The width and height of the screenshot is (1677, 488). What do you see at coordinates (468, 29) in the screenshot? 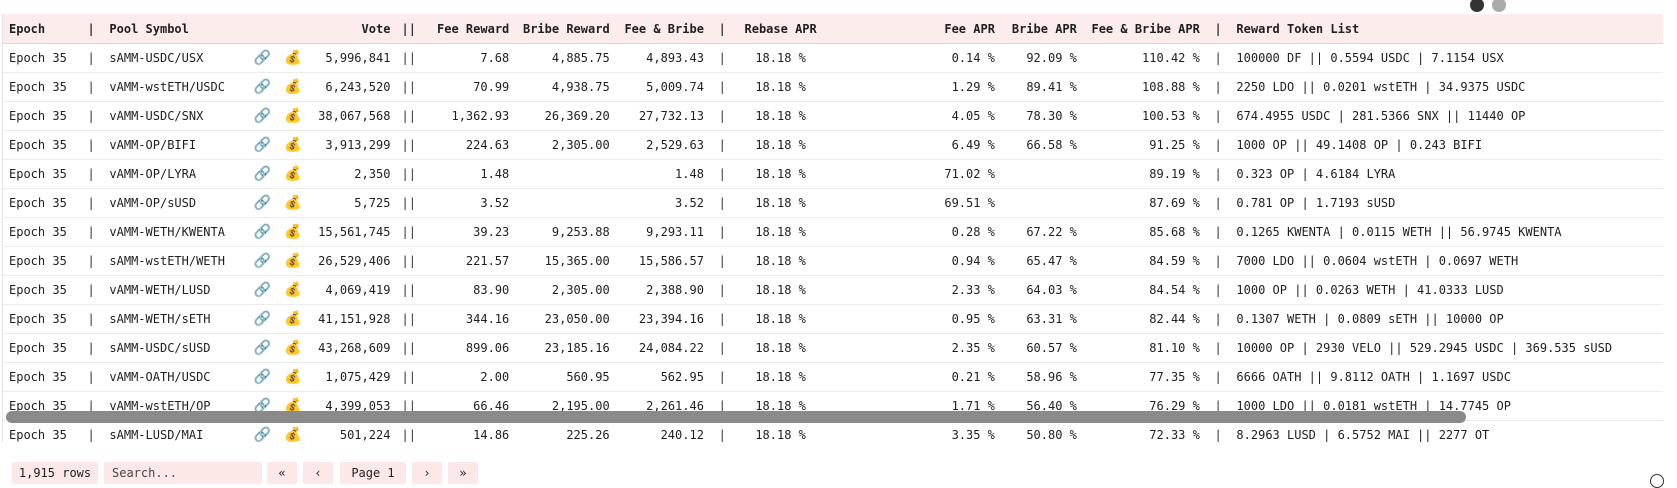
I see `column-header-fee-reward: Fee Reward` at bounding box center [468, 29].